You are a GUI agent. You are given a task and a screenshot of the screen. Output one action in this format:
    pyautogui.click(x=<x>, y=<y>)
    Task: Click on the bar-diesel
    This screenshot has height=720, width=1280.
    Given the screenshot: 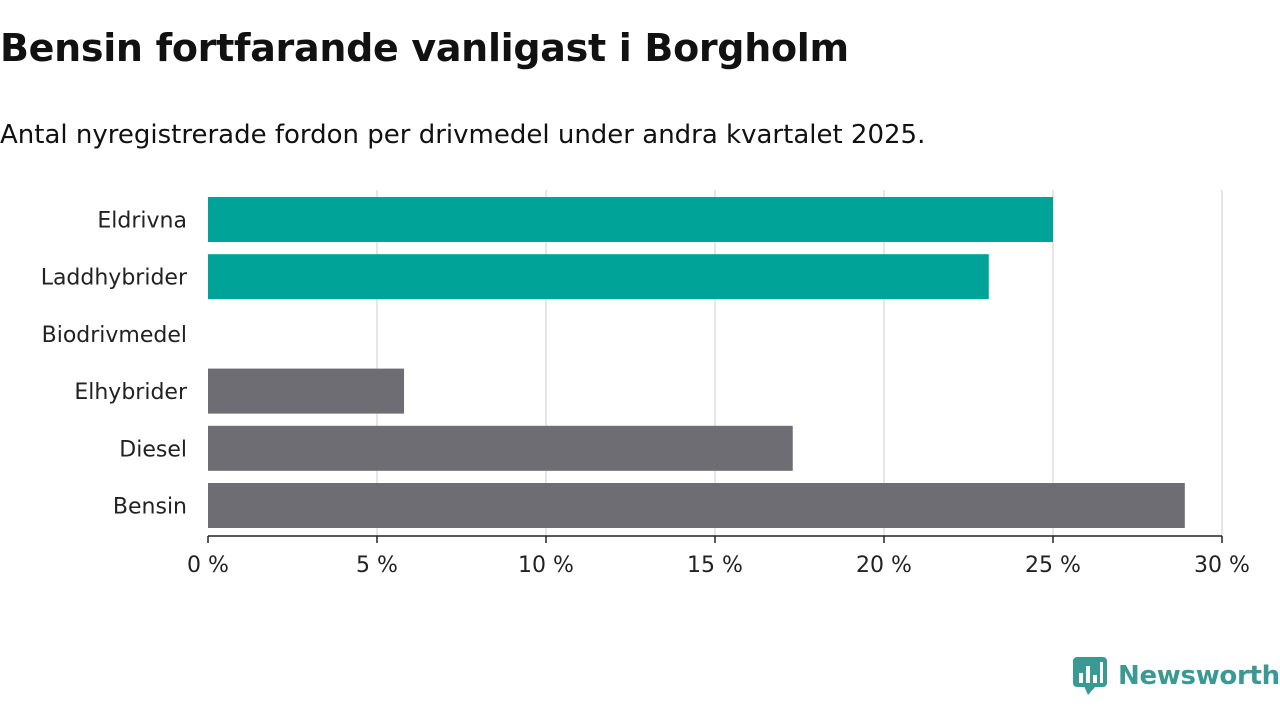 What is the action you would take?
    pyautogui.click(x=500, y=448)
    